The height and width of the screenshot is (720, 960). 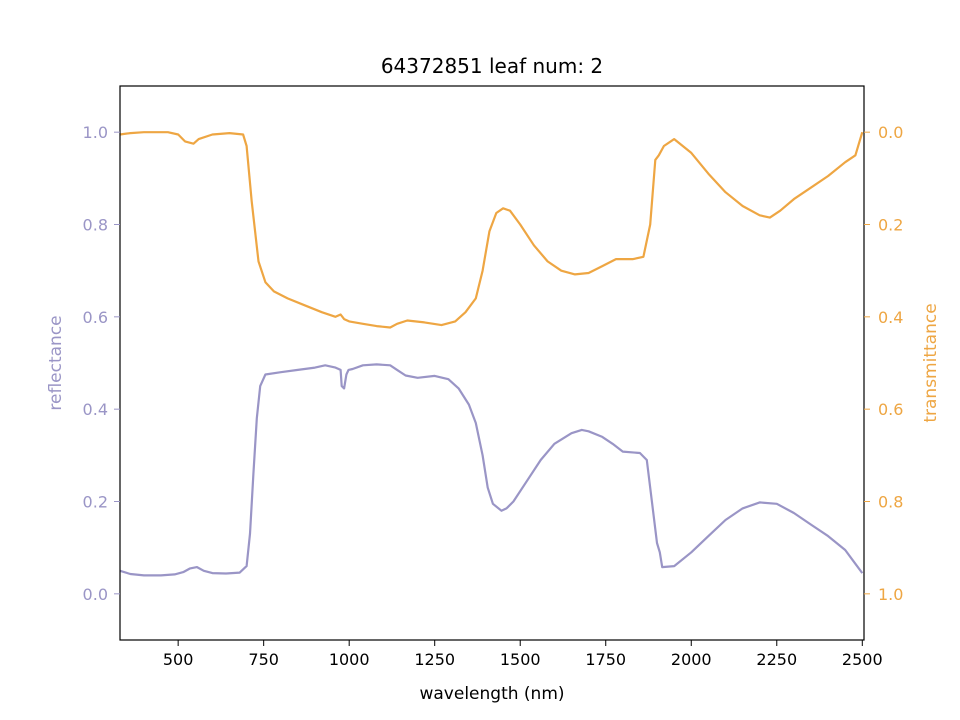 What do you see at coordinates (890, 502) in the screenshot?
I see `right-tick-label: 0.8` at bounding box center [890, 502].